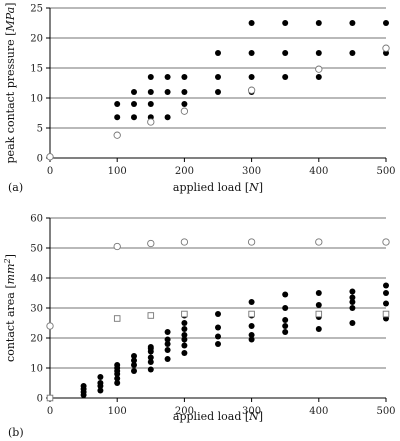  What do you see at coordinates (36, 279) in the screenshot?
I see `y-tick-label: 40` at bounding box center [36, 279].